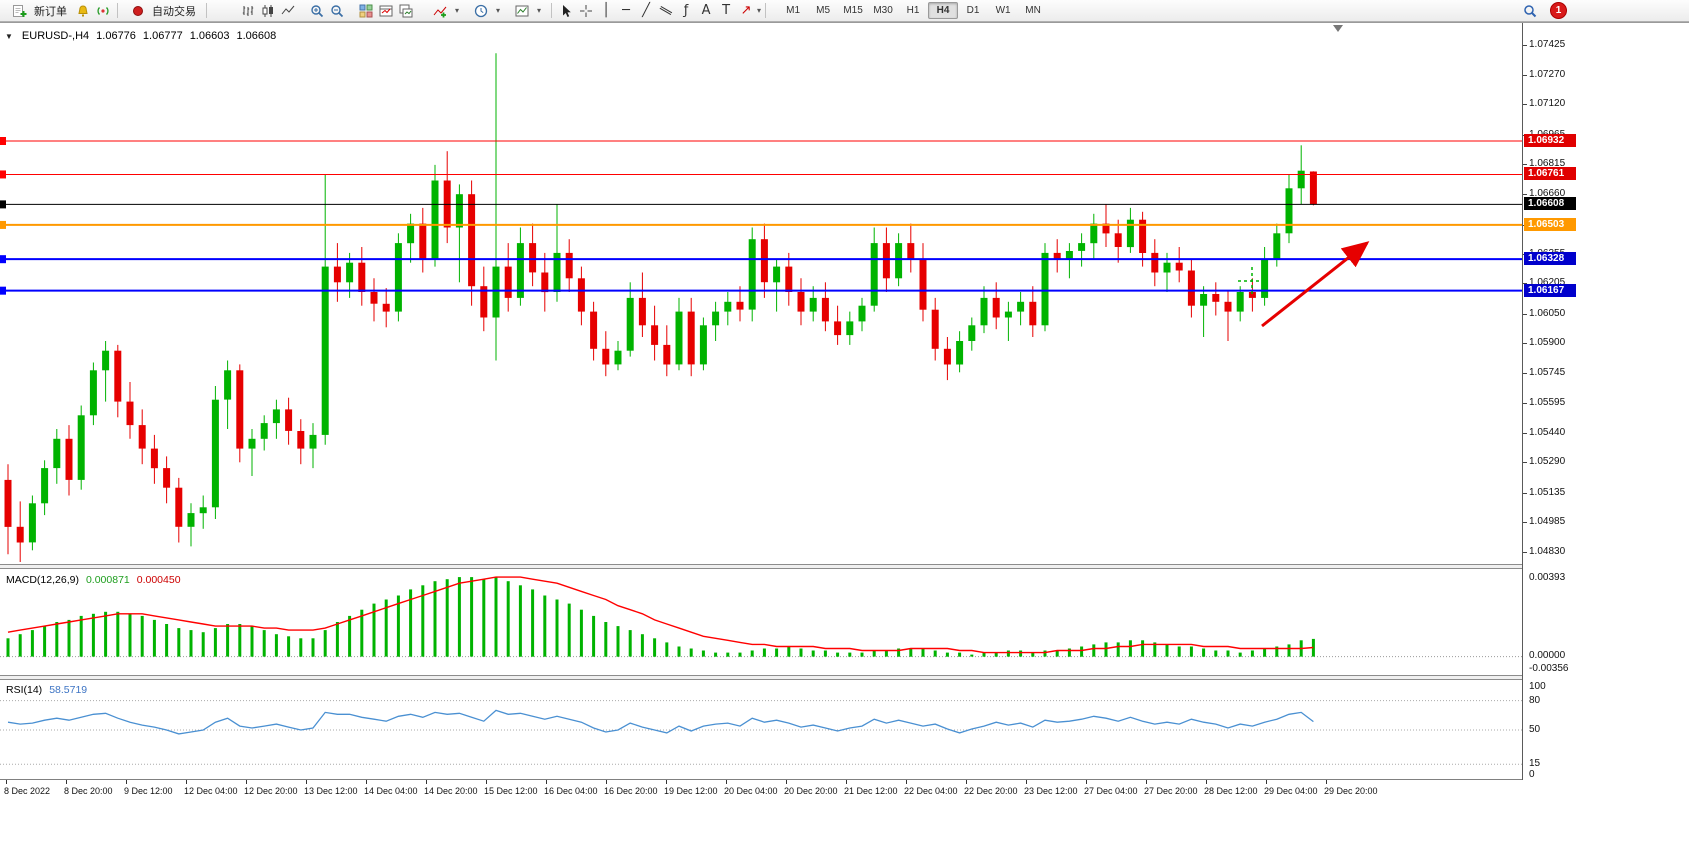 Image resolution: width=1689 pixels, height=861 pixels. I want to click on text-tool-icon: A, so click(706, 10).